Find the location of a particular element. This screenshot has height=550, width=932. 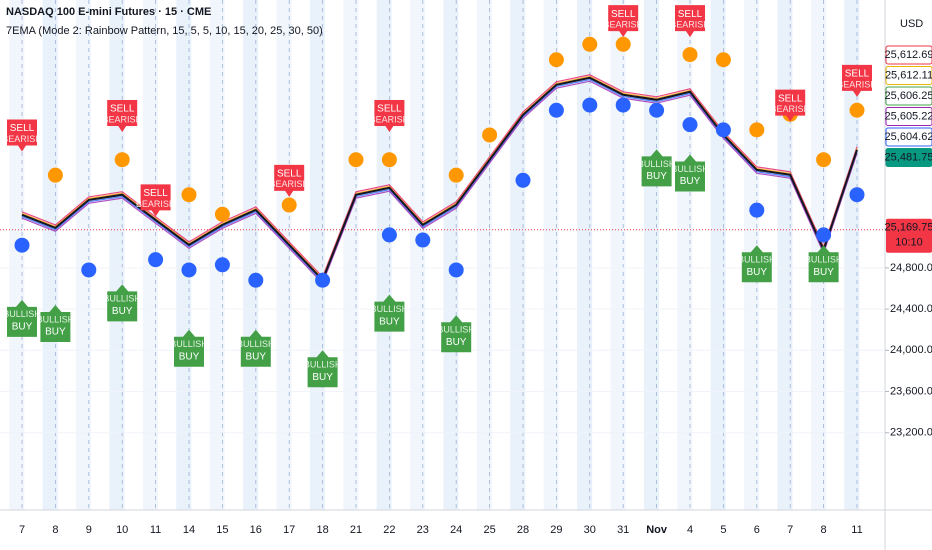

x-tick-label: 28 is located at coordinates (523, 530).